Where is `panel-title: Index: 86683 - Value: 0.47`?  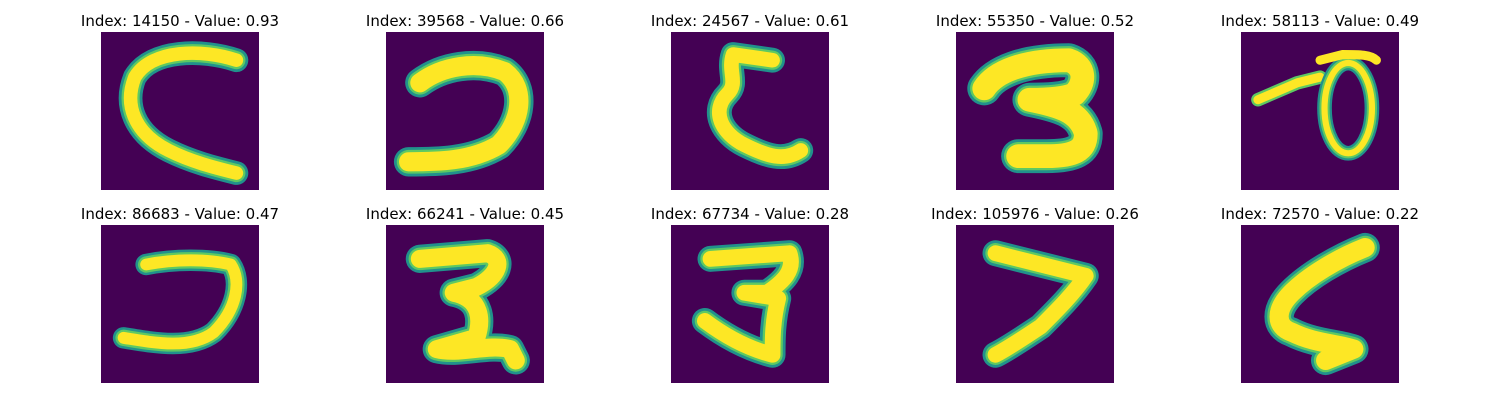
panel-title: Index: 86683 - Value: 0.47 is located at coordinates (180, 214).